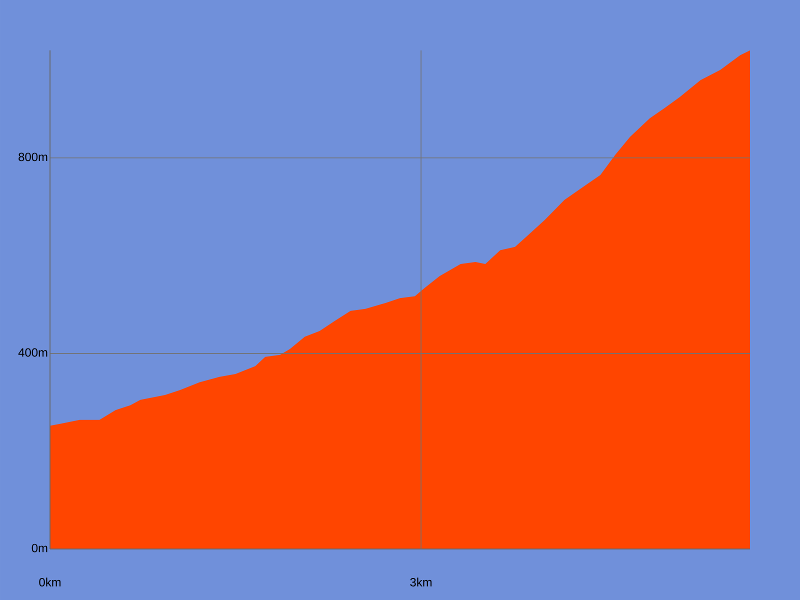 Image resolution: width=800 pixels, height=600 pixels. What do you see at coordinates (40, 548) in the screenshot?
I see `y-tick-label: 0m` at bounding box center [40, 548].